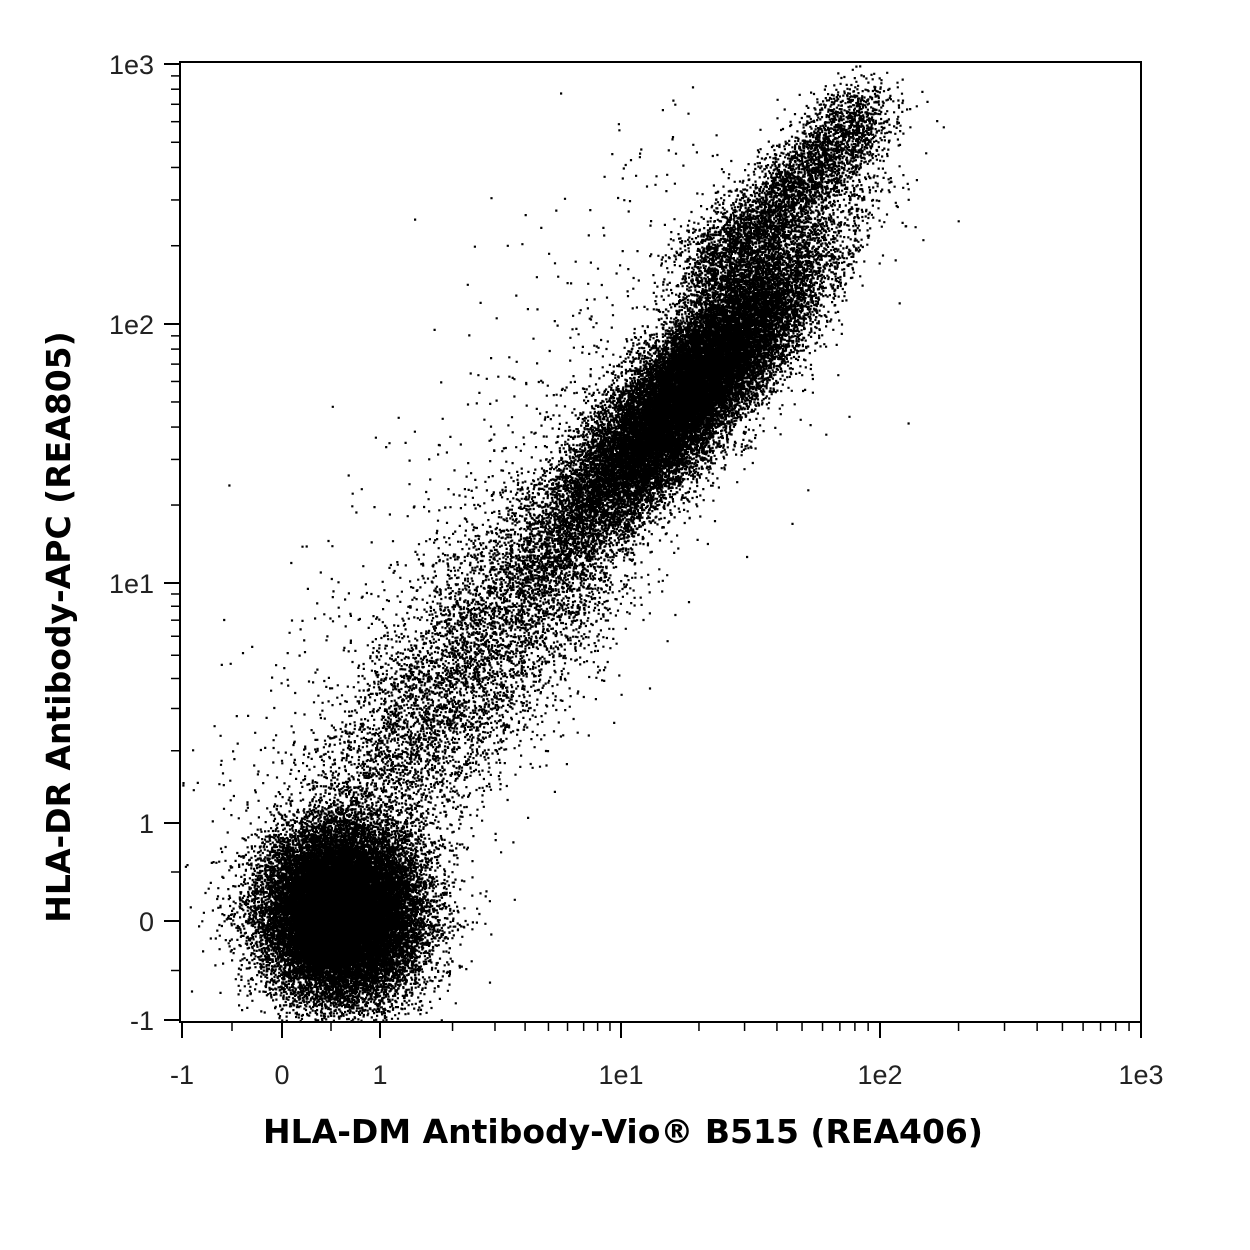 Image resolution: width=1250 pixels, height=1250 pixels. What do you see at coordinates (131, 325) in the screenshot?
I see `y-tick-label: 1e2` at bounding box center [131, 325].